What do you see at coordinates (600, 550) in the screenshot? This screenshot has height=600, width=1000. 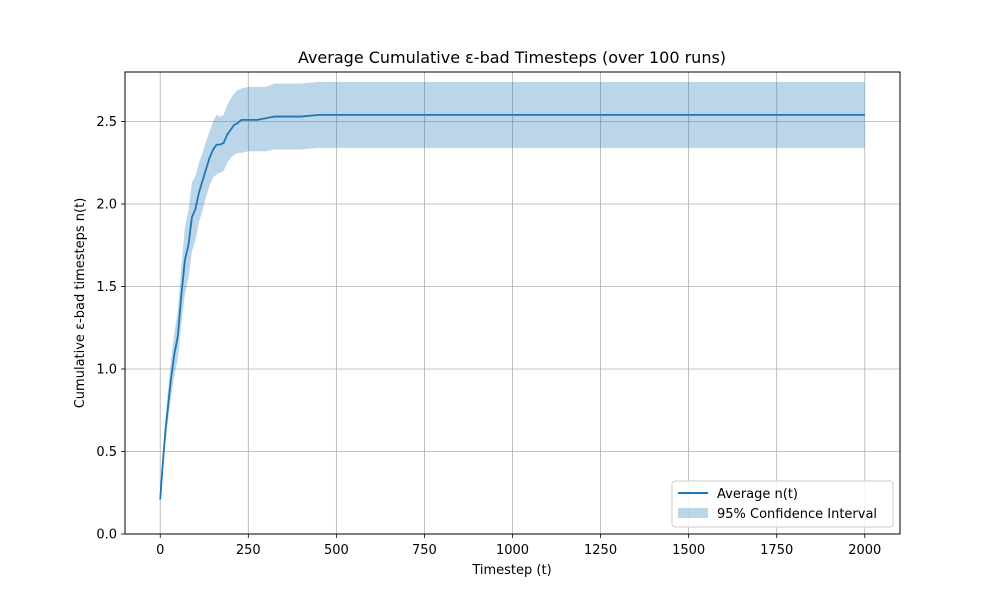 I see `x-tick-label: 1250` at bounding box center [600, 550].